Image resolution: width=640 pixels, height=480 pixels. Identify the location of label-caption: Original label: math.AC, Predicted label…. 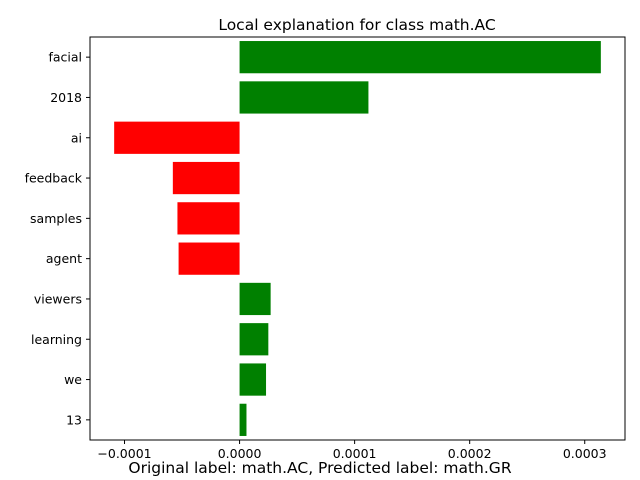
(320, 468).